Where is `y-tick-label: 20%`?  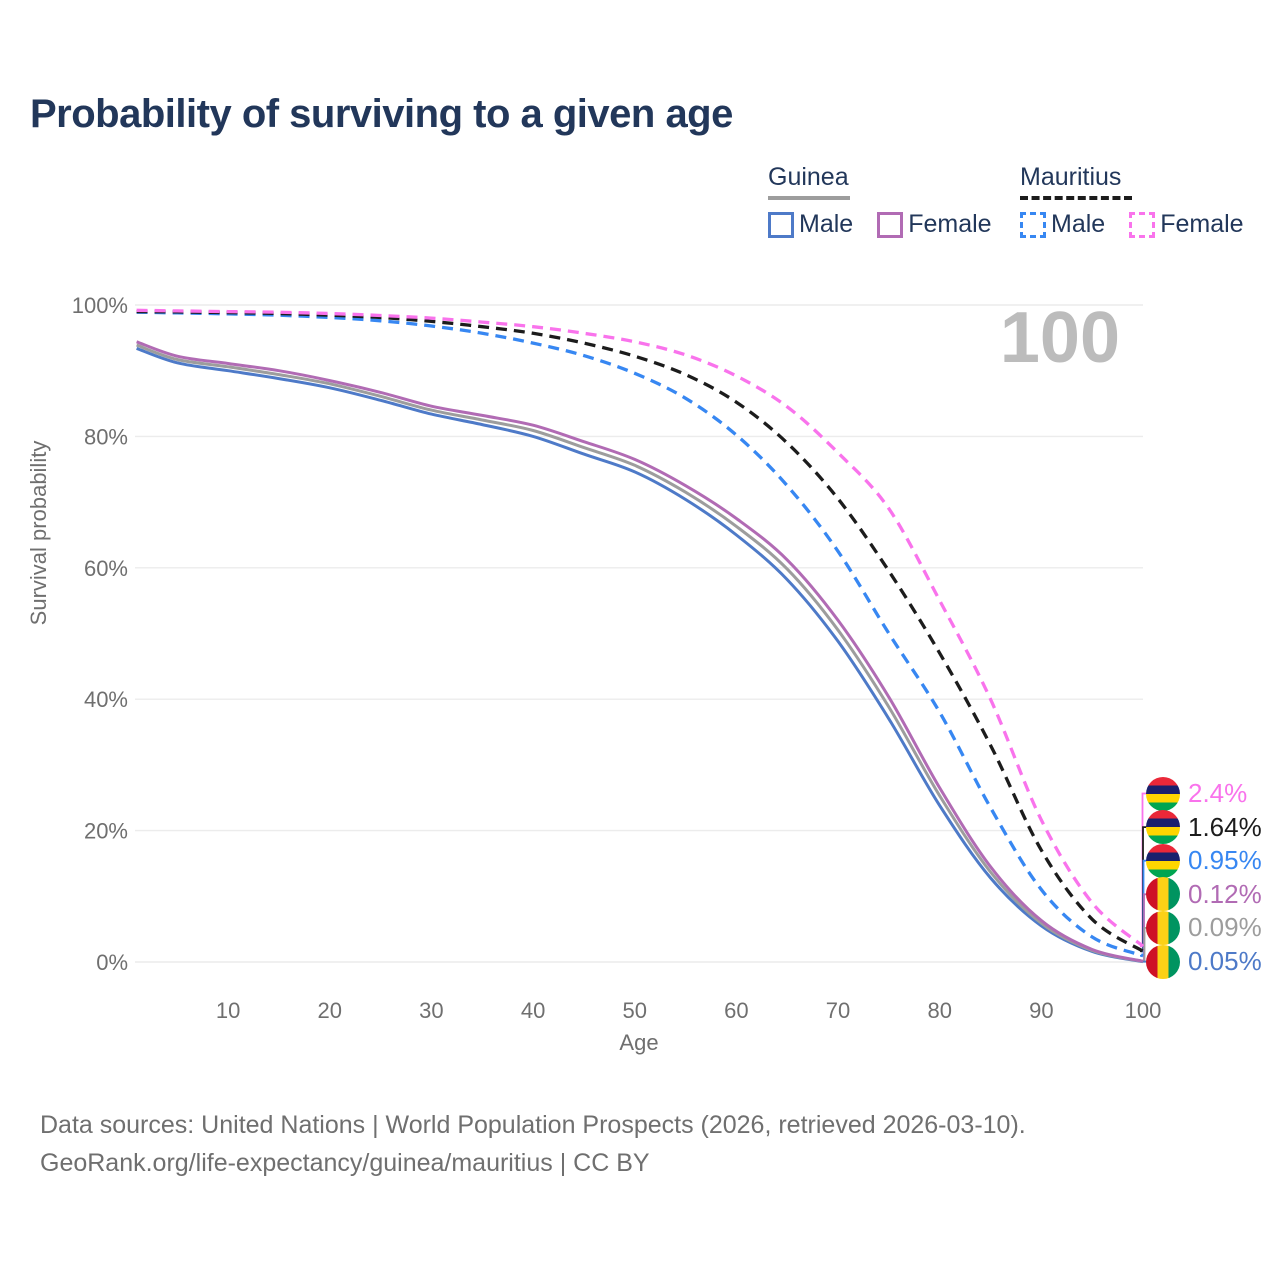
y-tick-label: 20% is located at coordinates (106, 831).